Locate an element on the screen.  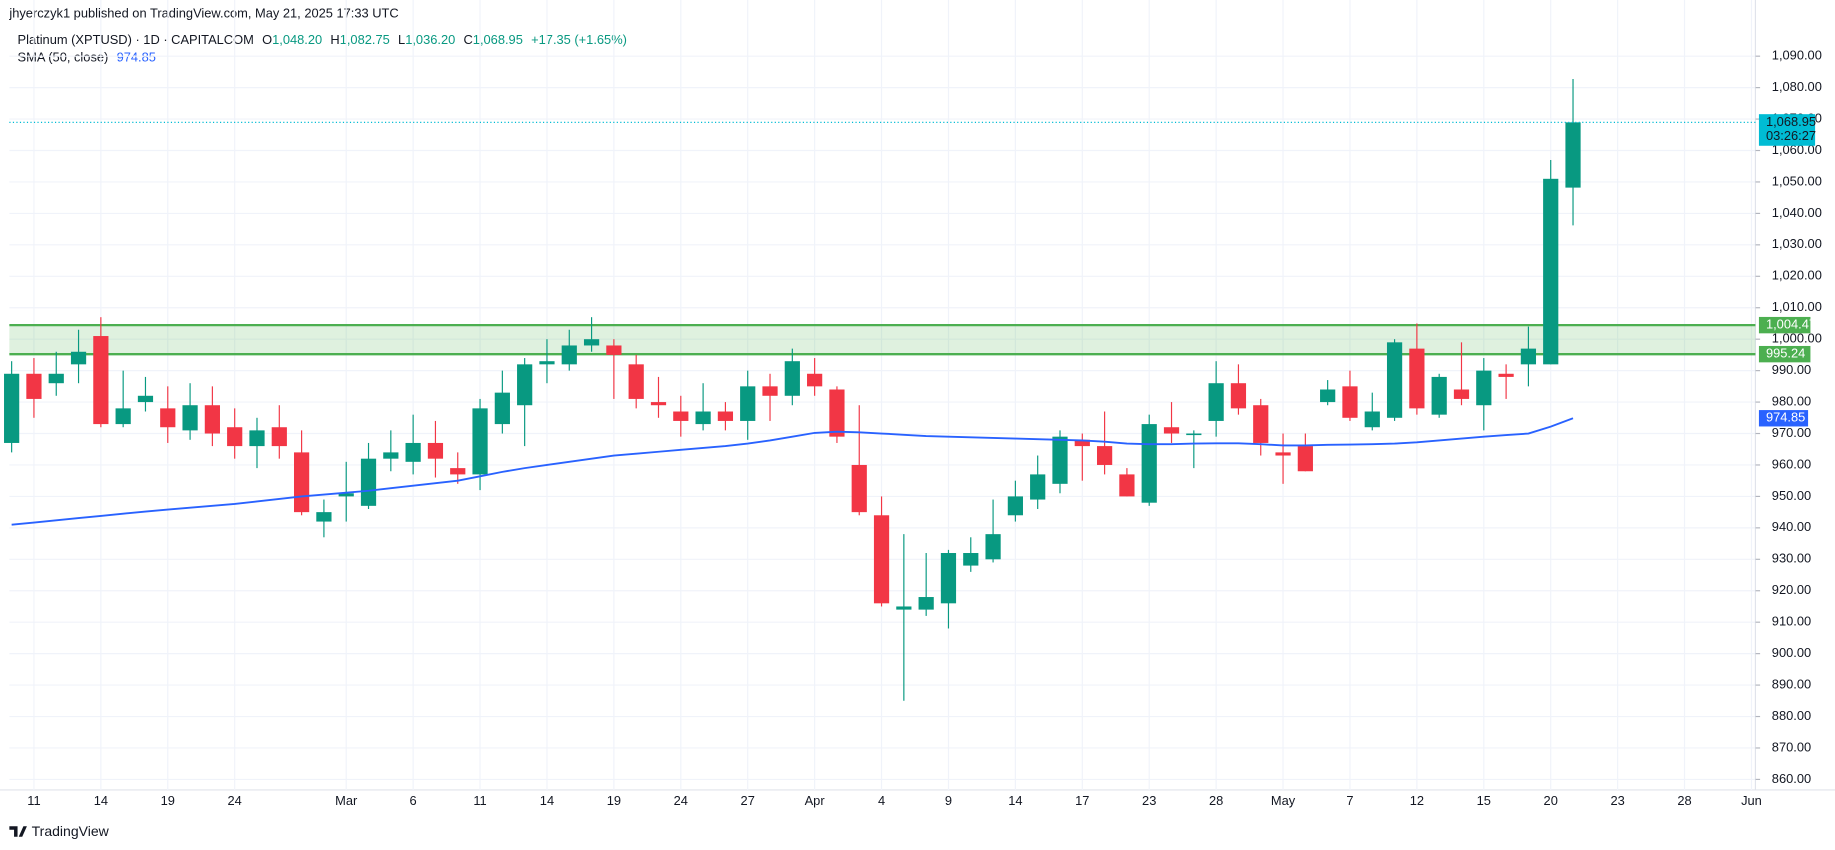
x-tick-label: Apr is located at coordinates (815, 800).